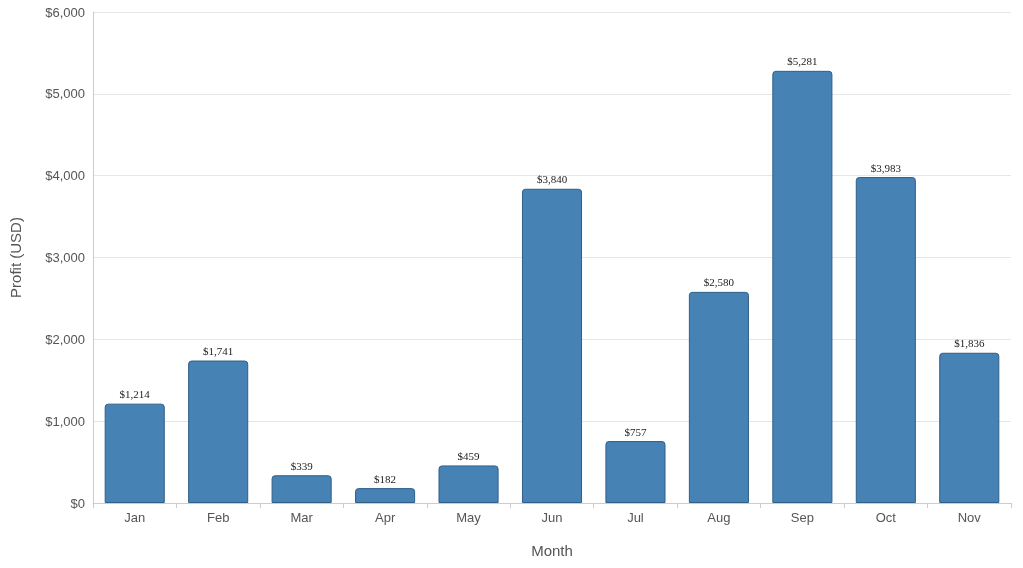 The height and width of the screenshot is (568, 1023). What do you see at coordinates (15, 257) in the screenshot?
I see `y-axis-title: Profit (USD)` at bounding box center [15, 257].